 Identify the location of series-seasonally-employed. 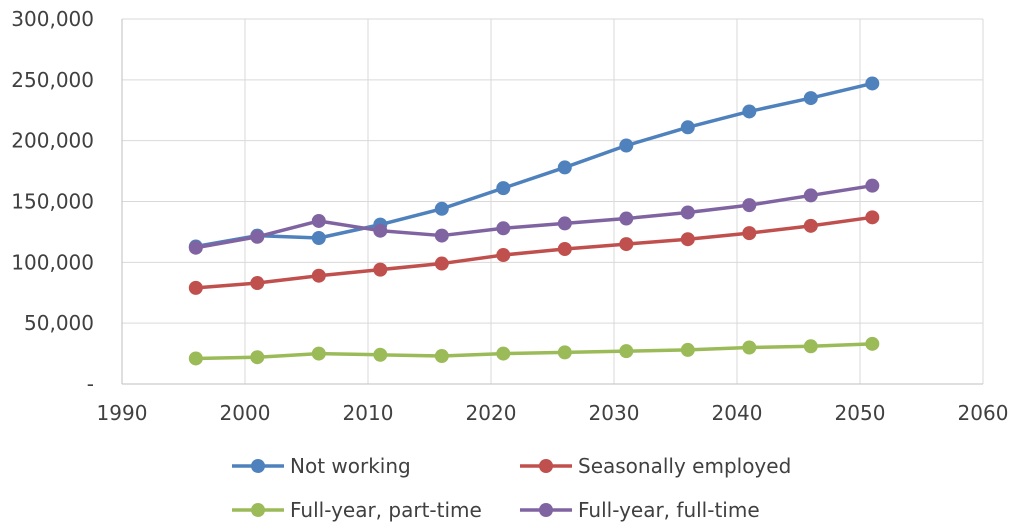
(534, 252).